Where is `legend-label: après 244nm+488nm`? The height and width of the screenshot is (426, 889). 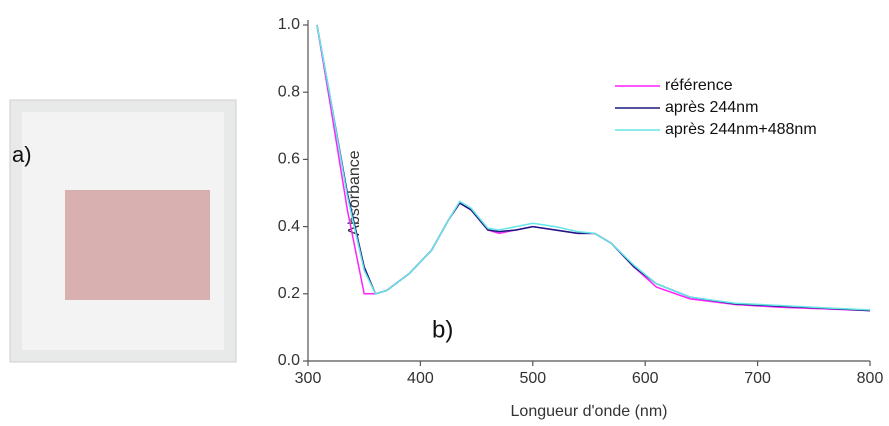 legend-label: après 244nm+488nm is located at coordinates (741, 129).